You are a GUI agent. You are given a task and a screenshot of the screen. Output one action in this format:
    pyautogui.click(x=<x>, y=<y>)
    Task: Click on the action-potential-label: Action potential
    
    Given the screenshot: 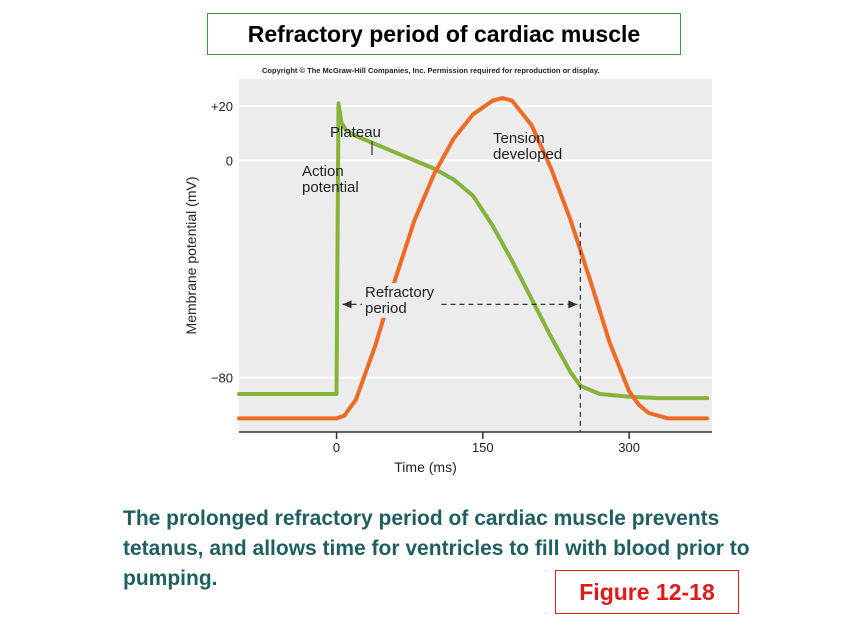 What is the action you would take?
    pyautogui.click(x=330, y=179)
    